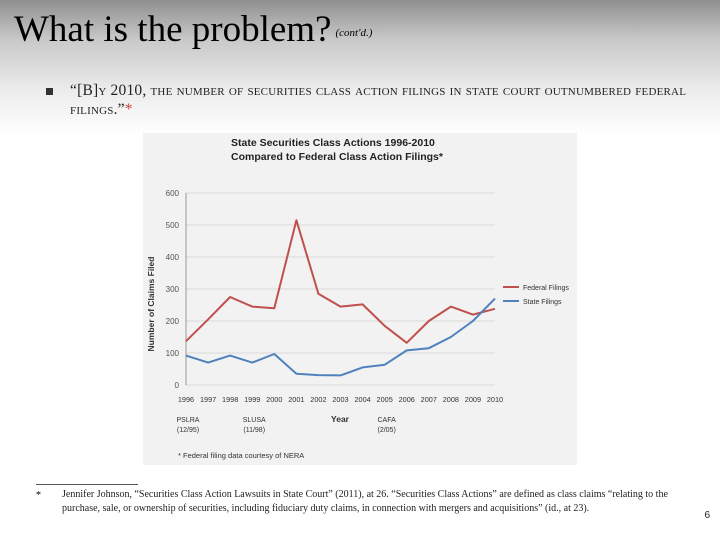 This screenshot has height=540, width=720. What do you see at coordinates (546, 288) in the screenshot?
I see `legend-label: Federal Filings` at bounding box center [546, 288].